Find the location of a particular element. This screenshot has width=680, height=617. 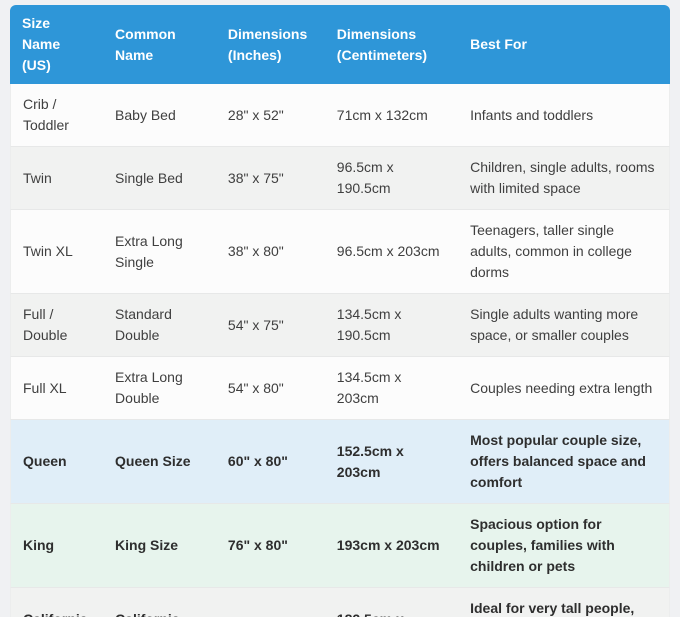

cell-common-name: Baby Bed is located at coordinates (145, 114).